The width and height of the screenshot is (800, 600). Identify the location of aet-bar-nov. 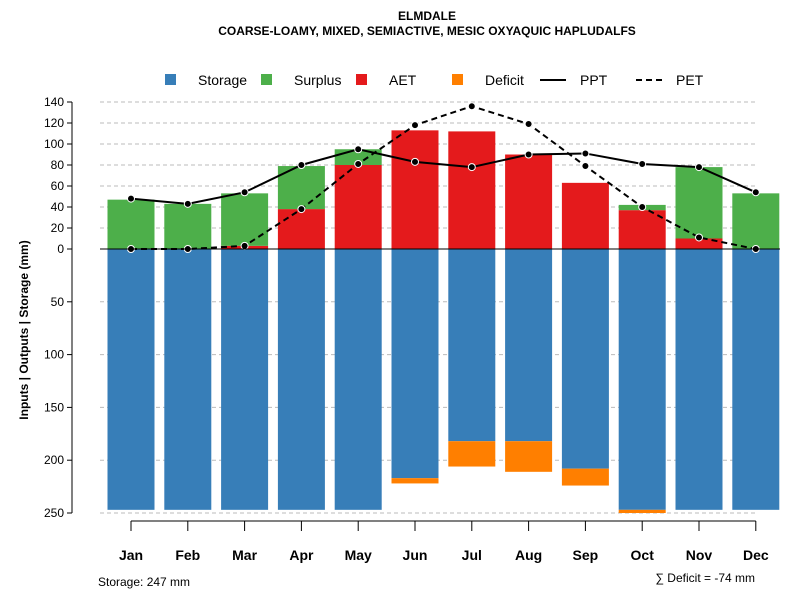
(699, 243).